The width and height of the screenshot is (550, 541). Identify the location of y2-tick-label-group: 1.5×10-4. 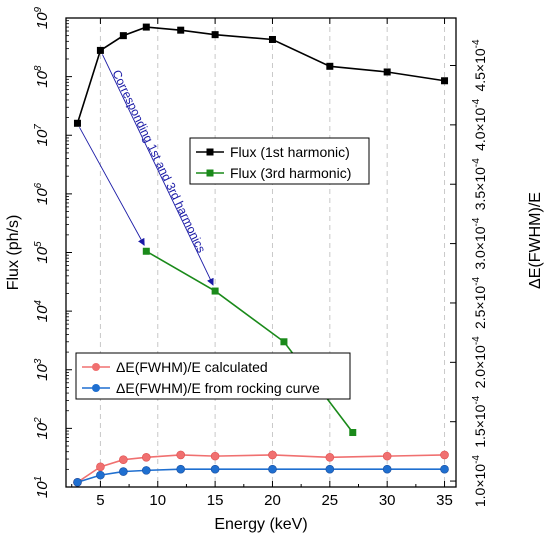
(479, 421).